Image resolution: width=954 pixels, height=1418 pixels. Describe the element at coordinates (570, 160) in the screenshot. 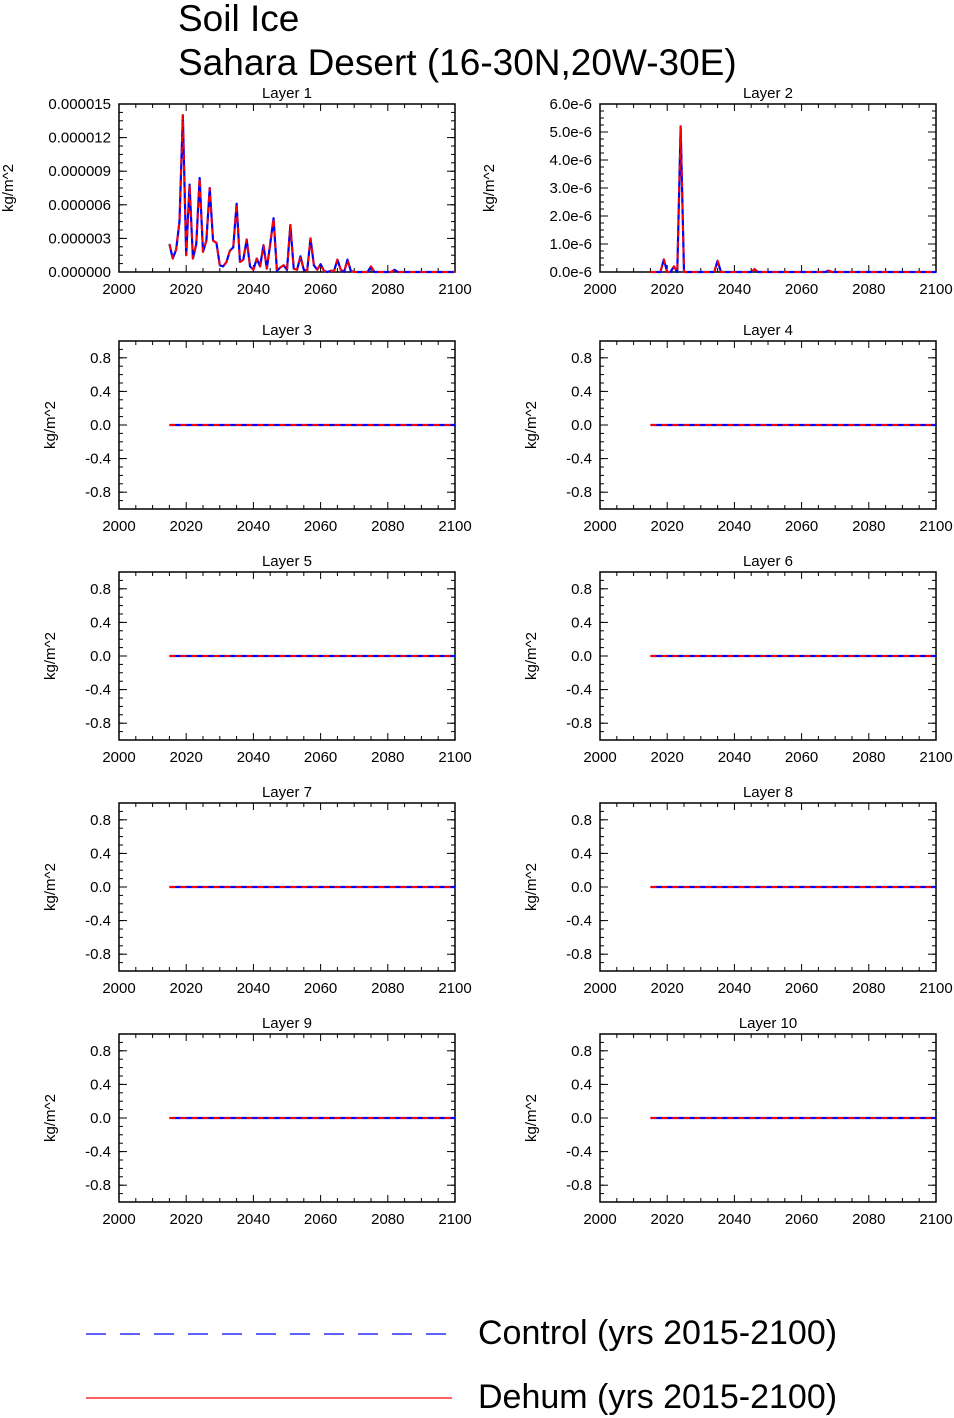

I see `panel-2-ytick-label: 4.0e-6` at that location.